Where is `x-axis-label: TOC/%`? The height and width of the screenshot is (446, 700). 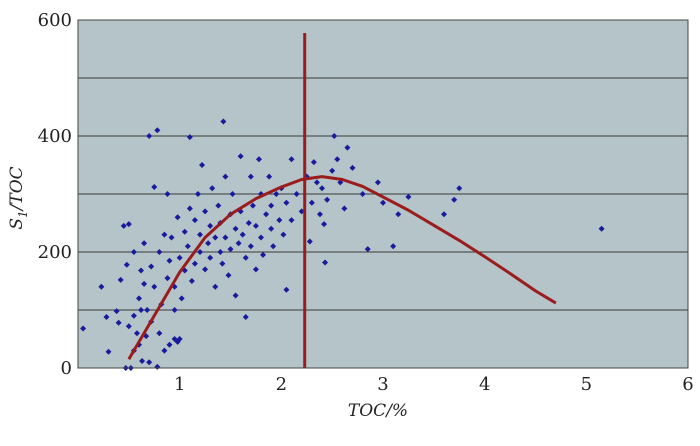 x-axis-label: TOC/% is located at coordinates (378, 411).